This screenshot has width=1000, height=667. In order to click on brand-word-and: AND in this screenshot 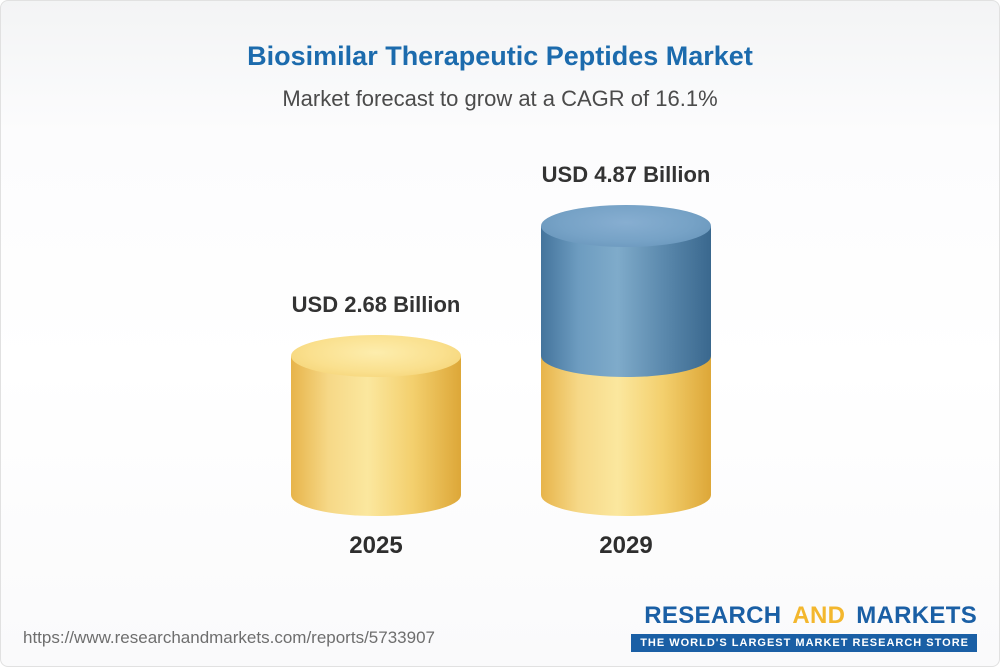, I will do `click(819, 615)`.